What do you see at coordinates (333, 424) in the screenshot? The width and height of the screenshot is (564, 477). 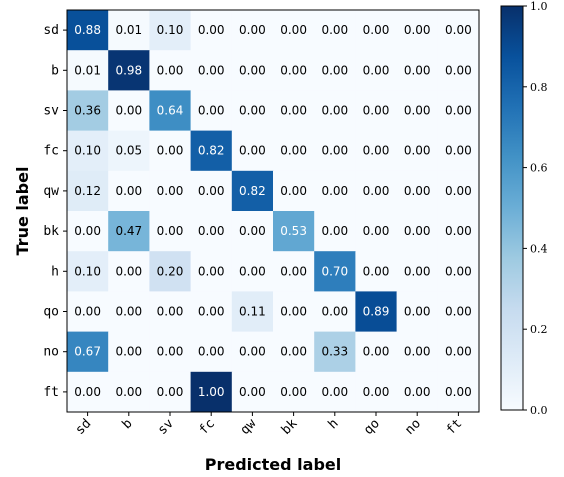 I see `x-tick-label: h` at bounding box center [333, 424].